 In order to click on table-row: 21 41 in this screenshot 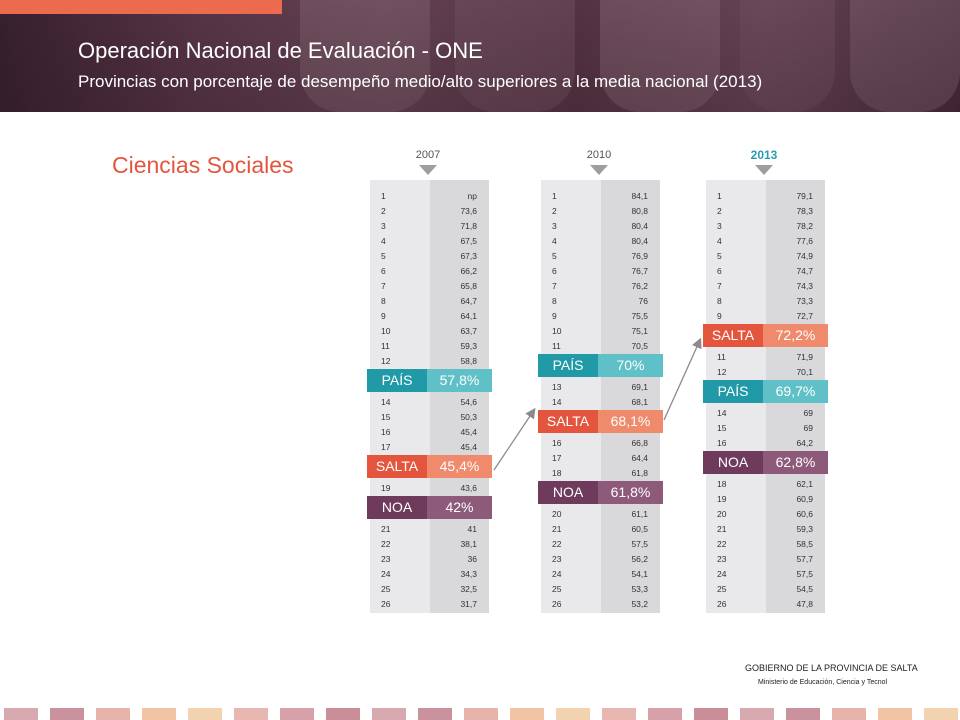, I will do `click(429, 528)`.